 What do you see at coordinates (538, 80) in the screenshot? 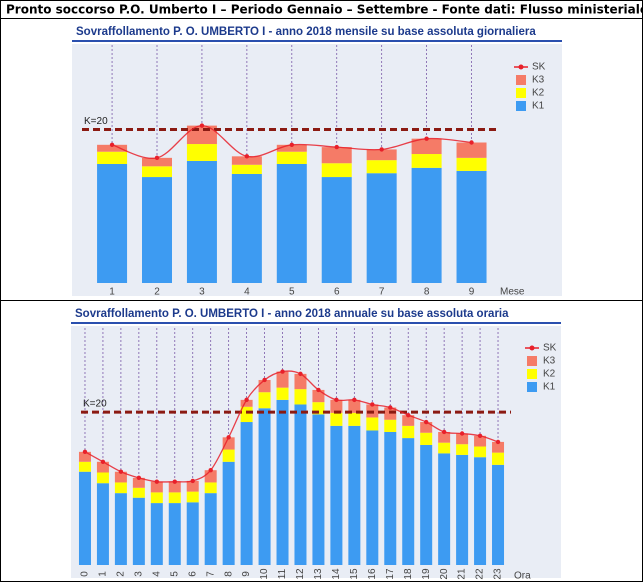
I see `legend-label: K3` at bounding box center [538, 80].